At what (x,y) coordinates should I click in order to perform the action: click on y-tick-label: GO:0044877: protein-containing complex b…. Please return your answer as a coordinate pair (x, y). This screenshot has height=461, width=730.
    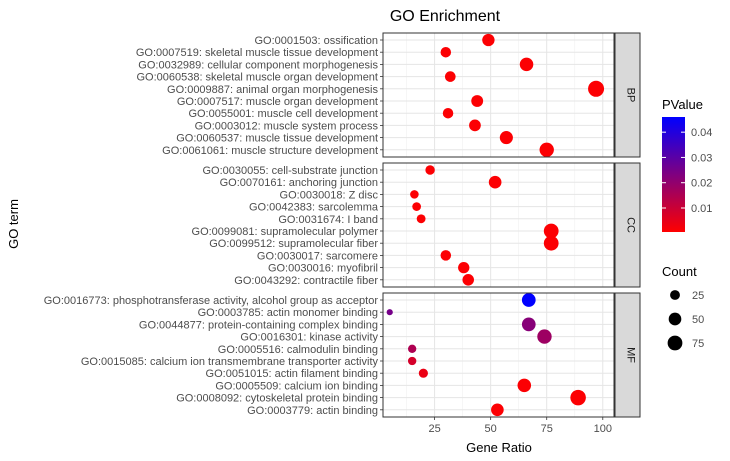
    Looking at the image, I should click on (258, 325).